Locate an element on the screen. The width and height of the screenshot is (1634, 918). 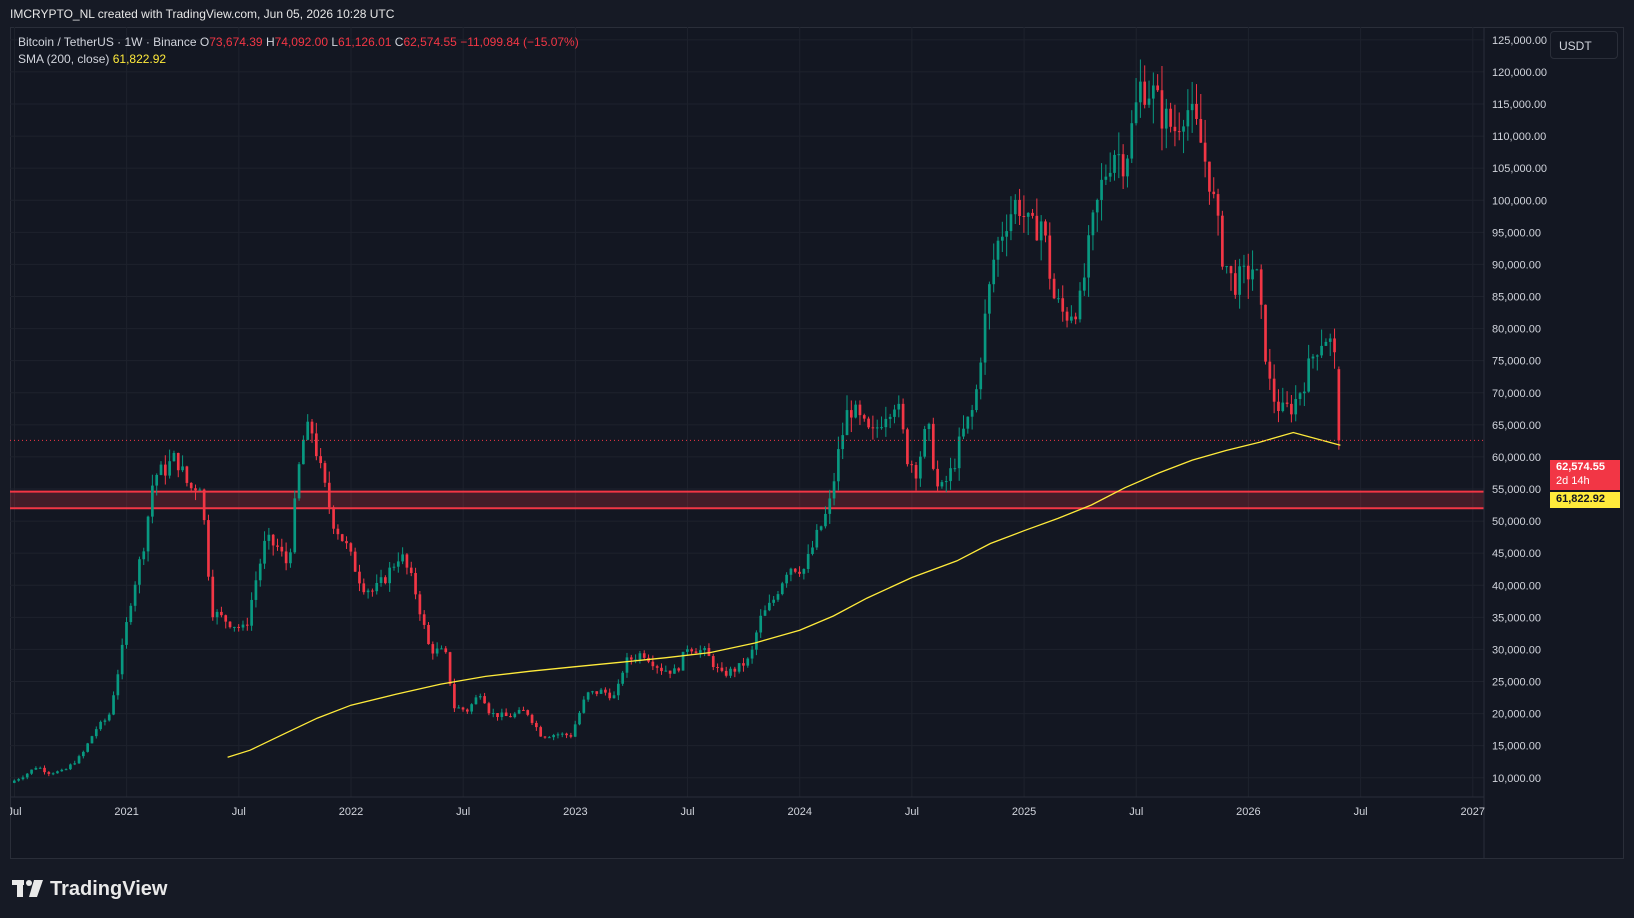
time-tick-label: 2024 is located at coordinates (799, 812).